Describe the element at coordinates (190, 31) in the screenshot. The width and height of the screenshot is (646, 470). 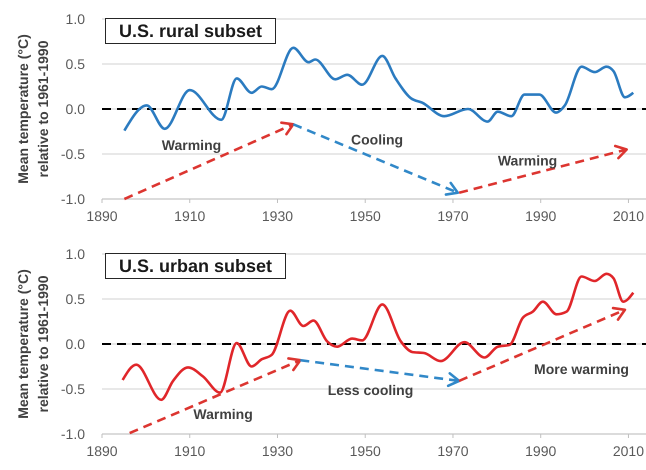
I see `chart-title: U.S. rural subset` at that location.